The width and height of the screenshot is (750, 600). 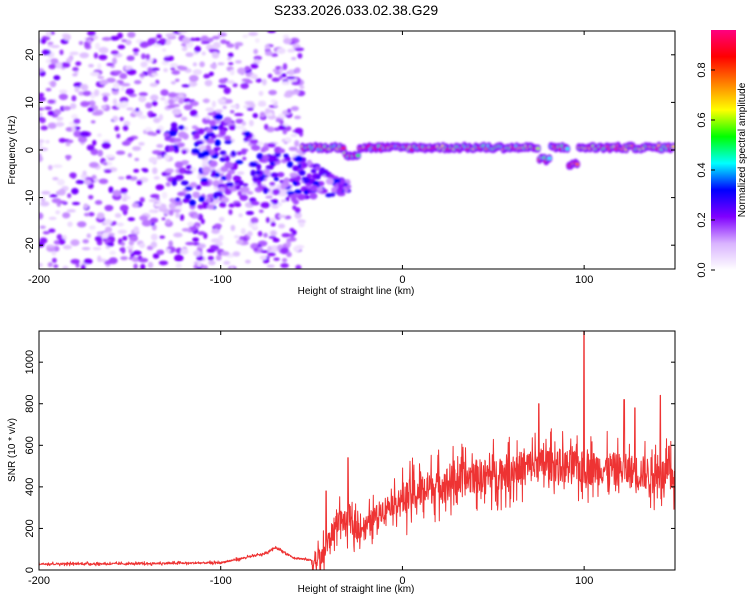 I want to click on spectrogram-ylabel: Frequency (Hz), so click(x=12, y=150).